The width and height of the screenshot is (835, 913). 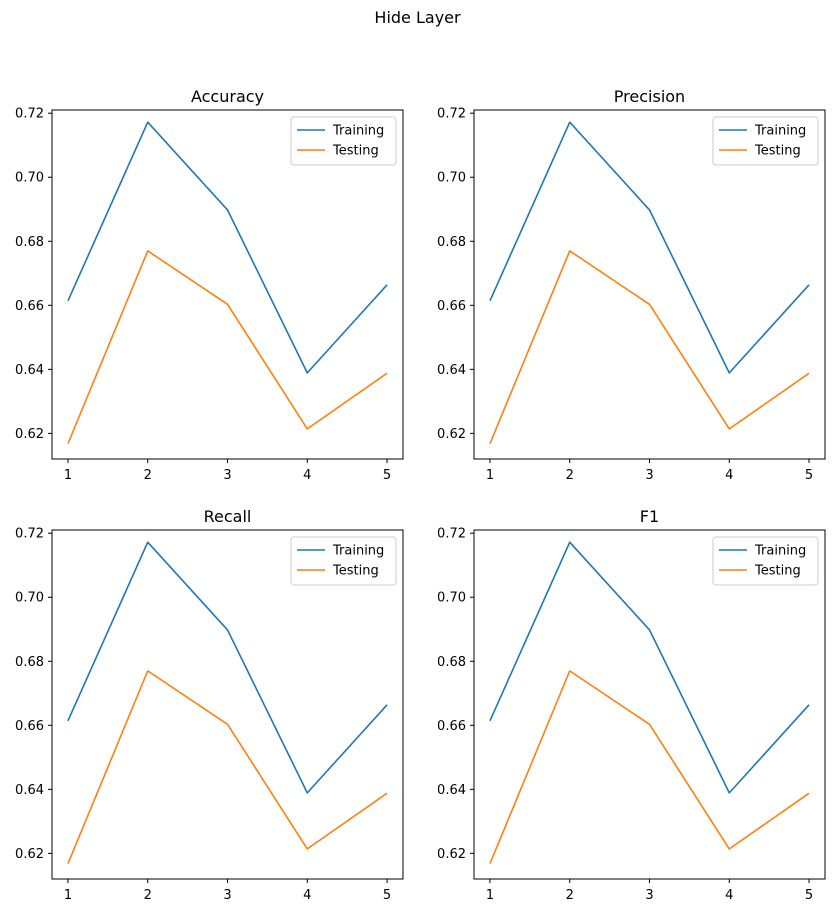 I want to click on figure-title: Hide Layer, so click(x=417, y=17).